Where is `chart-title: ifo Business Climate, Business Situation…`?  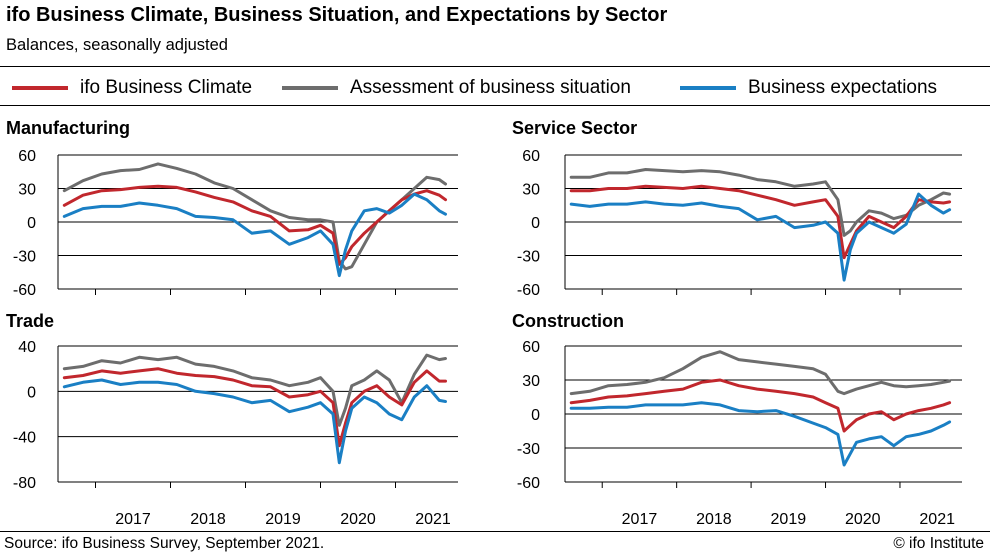
chart-title: ifo Business Climate, Business Situation… is located at coordinates (337, 15).